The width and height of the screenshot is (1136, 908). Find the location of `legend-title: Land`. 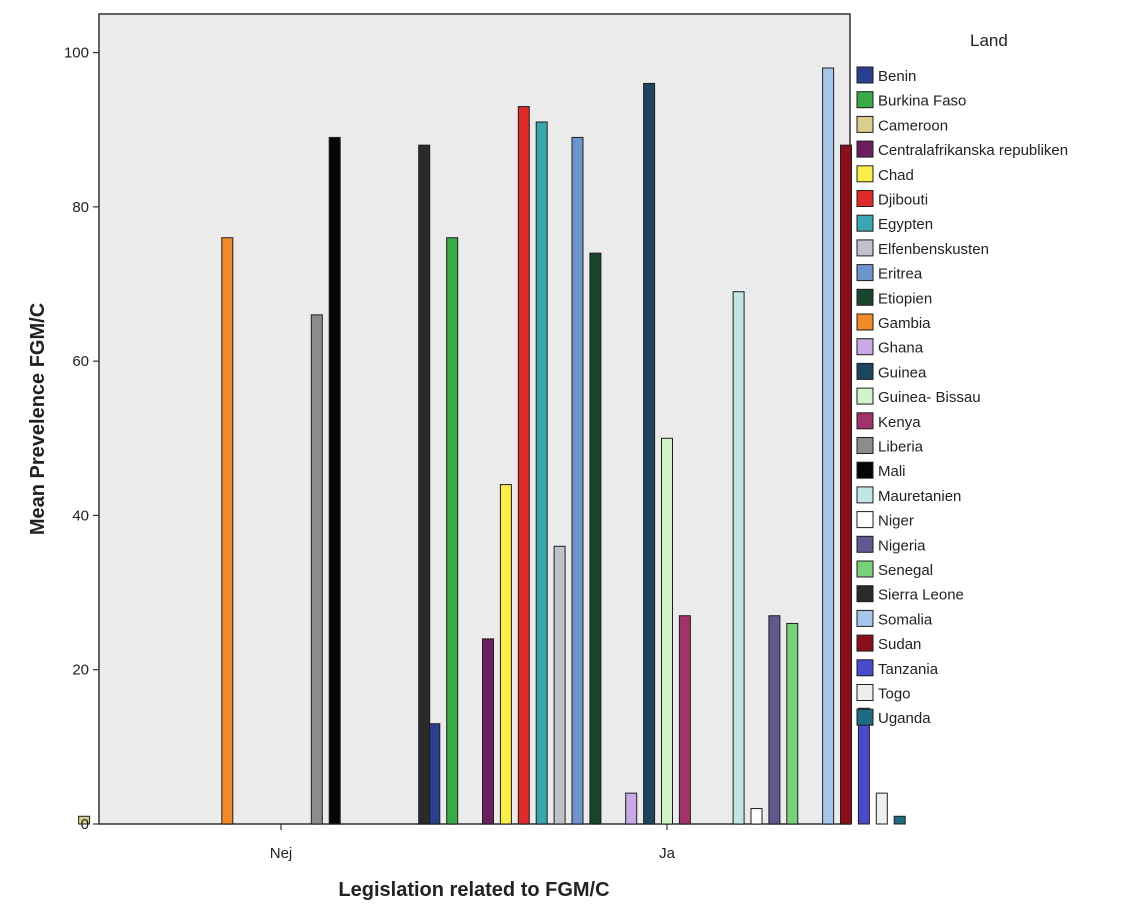

legend-title: Land is located at coordinates (989, 40).